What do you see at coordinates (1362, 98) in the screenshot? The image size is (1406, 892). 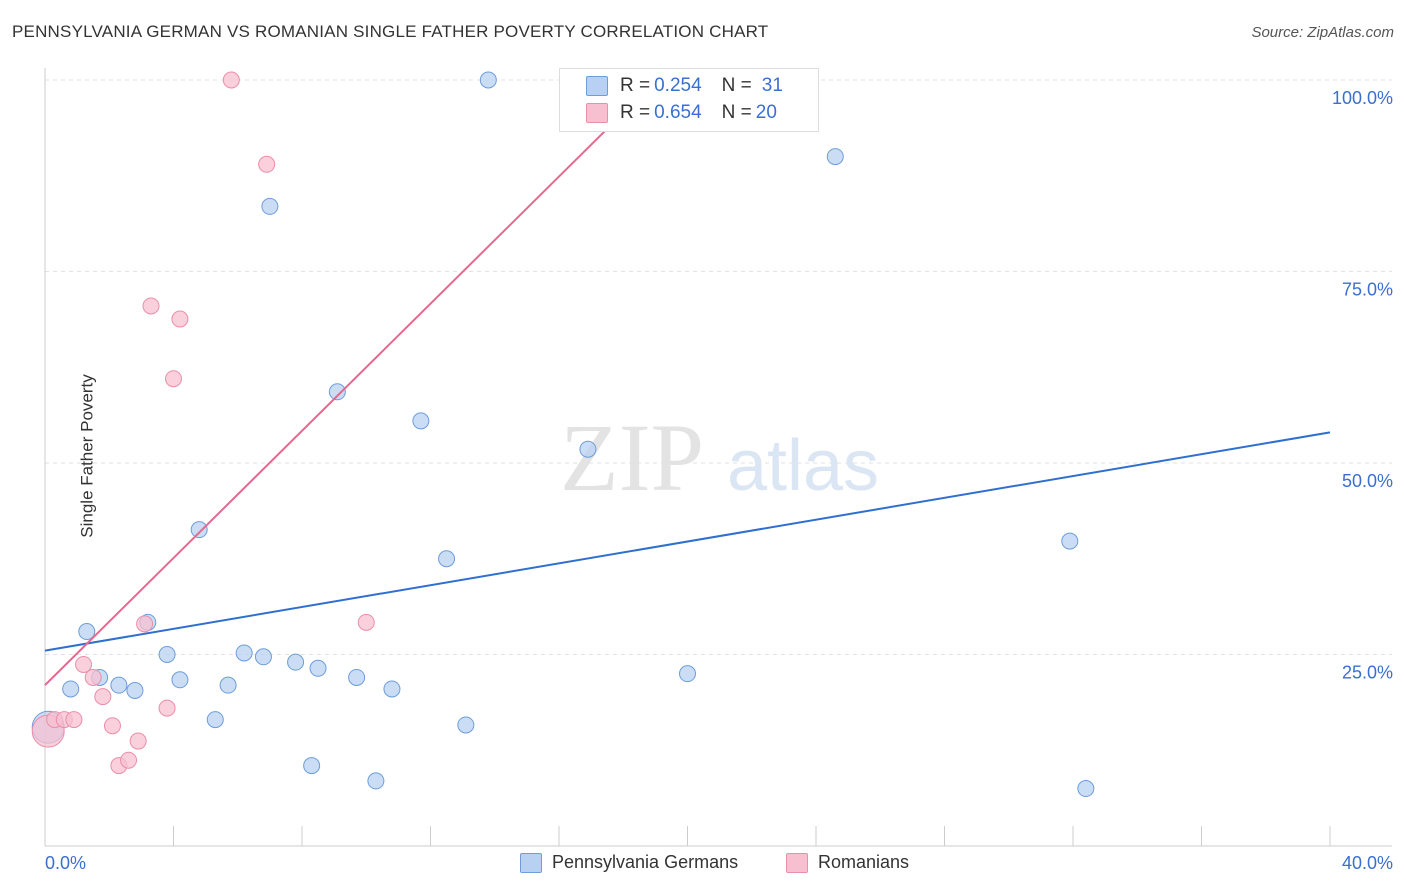 I see `y-tick-label: 100.0%` at bounding box center [1362, 98].